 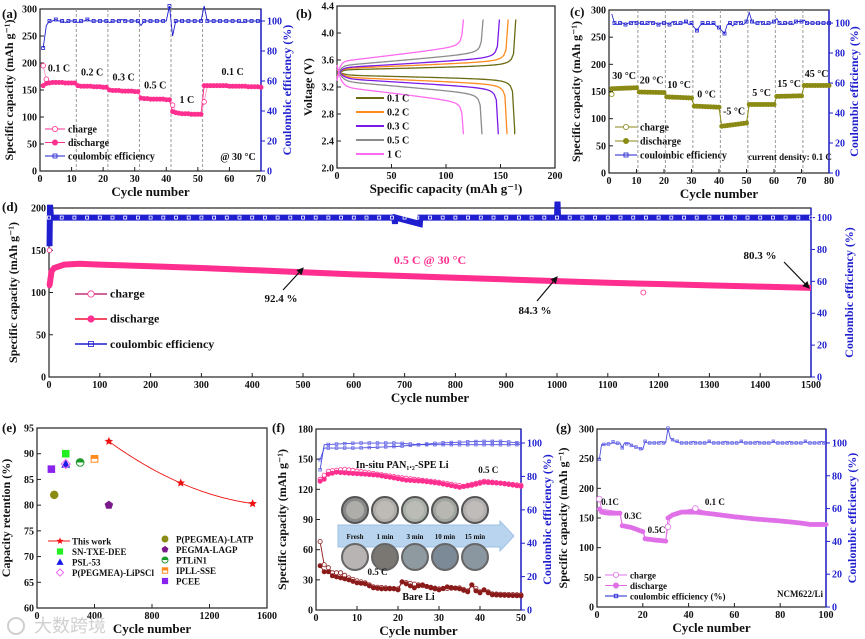 I want to click on x-tick-label: 500, so click(x=303, y=385).